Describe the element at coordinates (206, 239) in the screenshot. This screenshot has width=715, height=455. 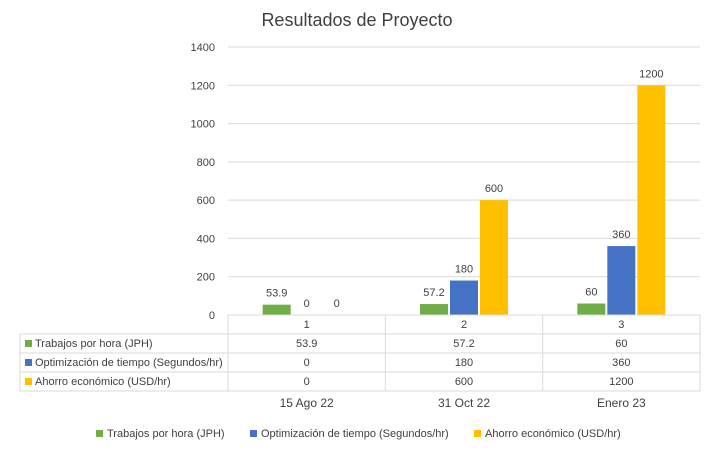
I see `y-tick-label: 400` at that location.